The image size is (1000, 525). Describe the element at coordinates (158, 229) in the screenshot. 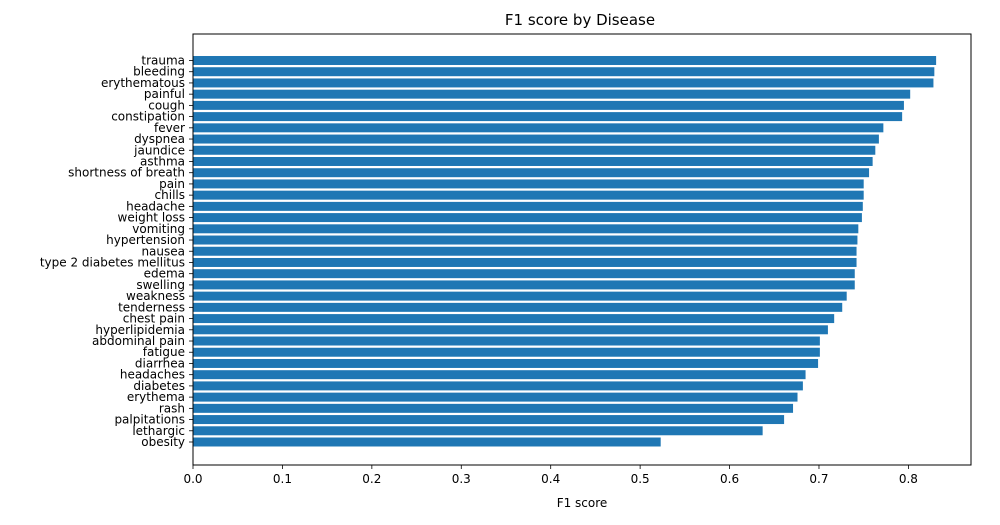

I see `category-label: vomiting` at that location.